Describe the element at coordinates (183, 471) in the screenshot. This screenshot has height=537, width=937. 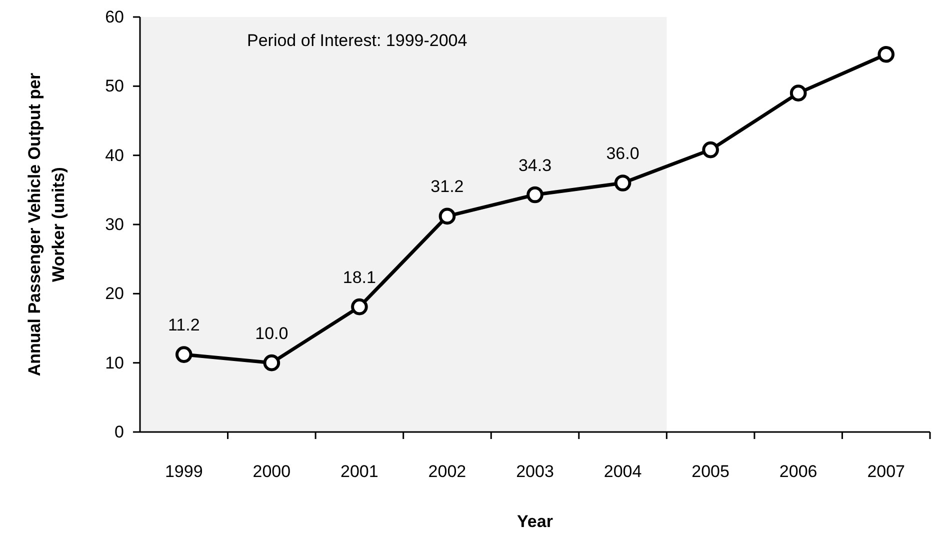
I see `x-tick-label: 1999` at that location.